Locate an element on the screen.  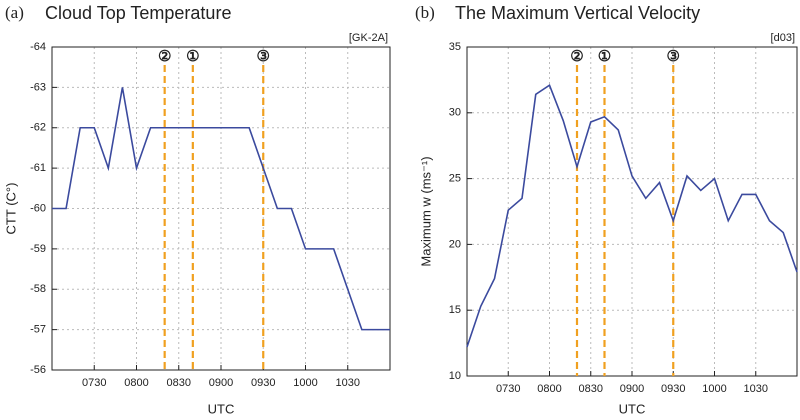
panel-label: (a) is located at coordinates (14, 12).